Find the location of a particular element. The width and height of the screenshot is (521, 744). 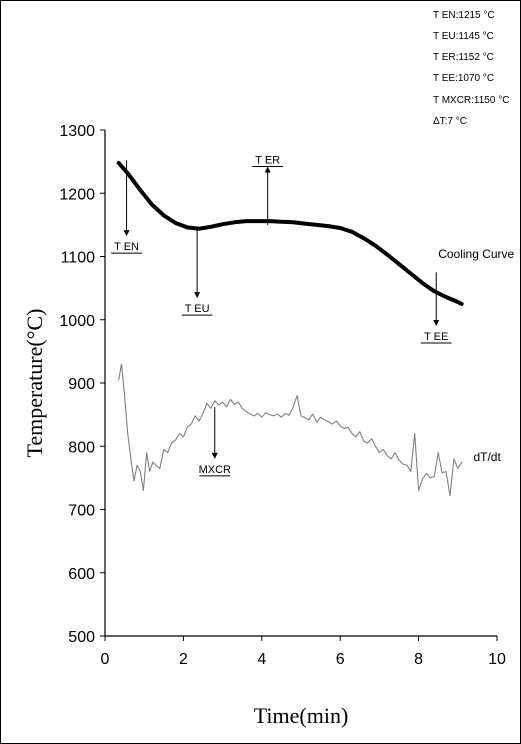

x-axis-title: Time(min) is located at coordinates (301, 715).